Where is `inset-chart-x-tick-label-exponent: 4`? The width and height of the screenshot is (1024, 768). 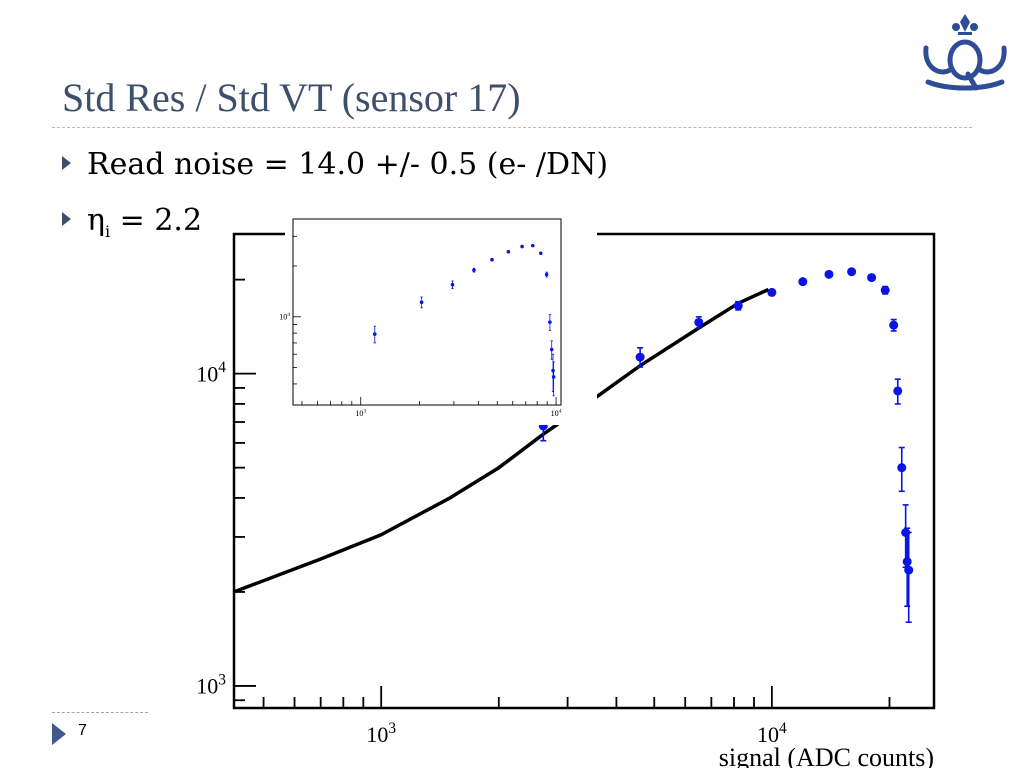 inset-chart-x-tick-label-exponent: 4 is located at coordinates (560, 412).